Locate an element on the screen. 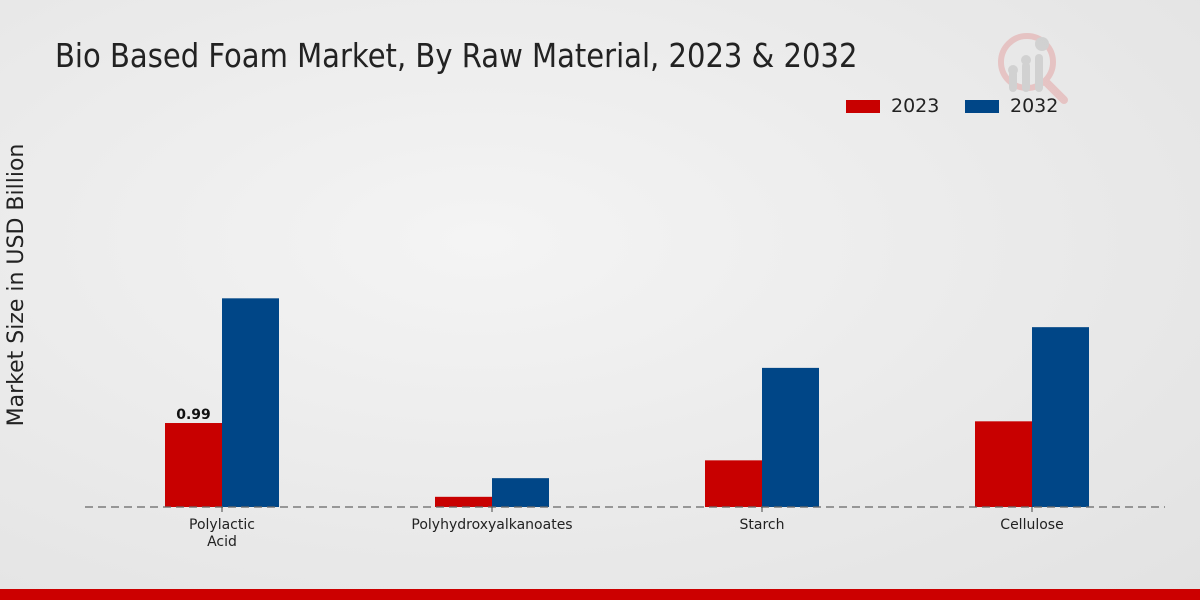  x-tick-label: Polylactic Acid is located at coordinates (222, 533).